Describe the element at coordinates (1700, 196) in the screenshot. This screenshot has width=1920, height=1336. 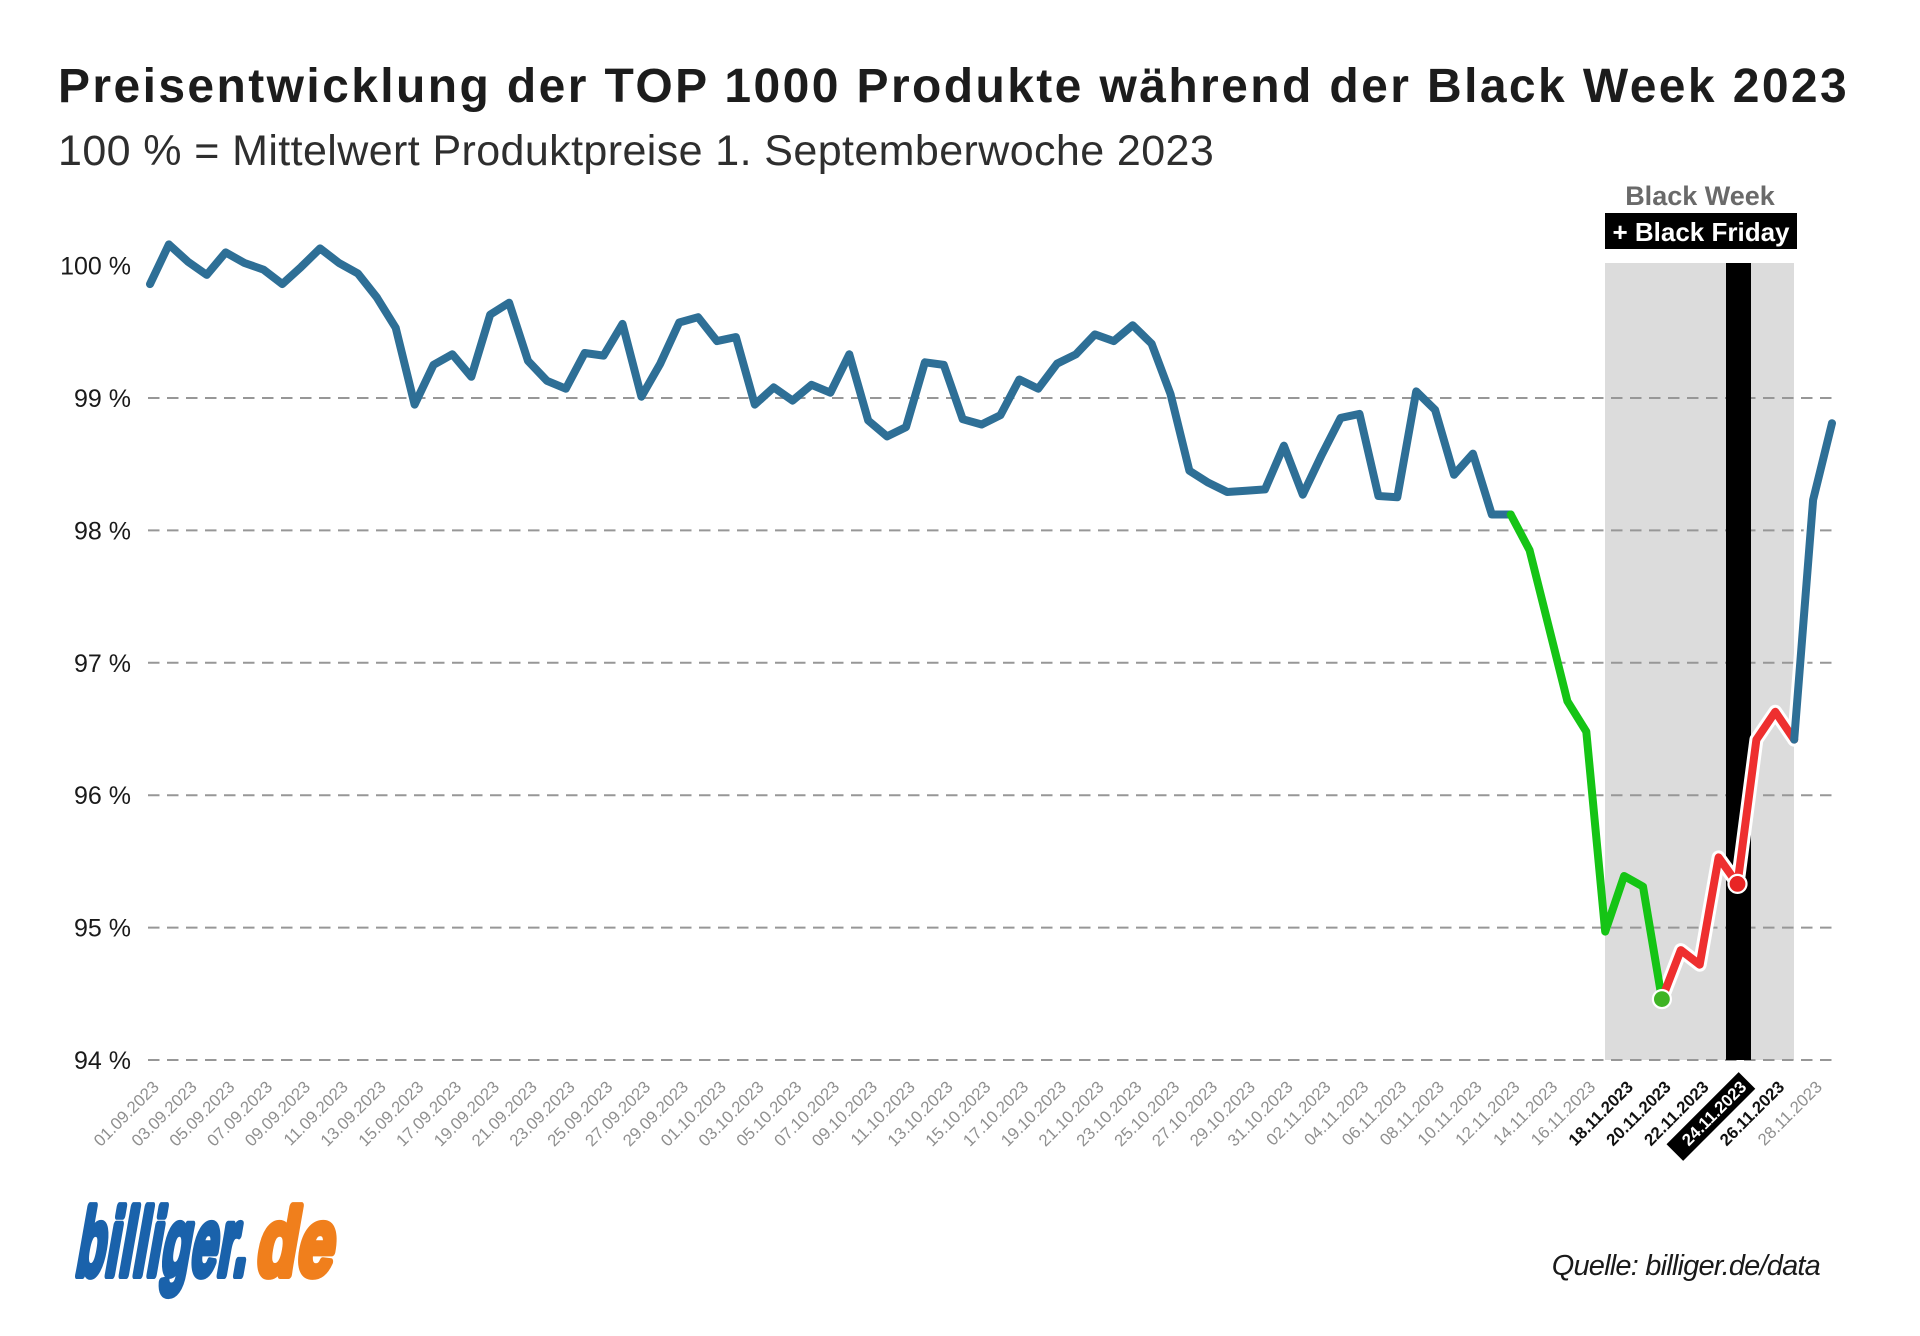
I see `svg-text: Black Week` at that location.